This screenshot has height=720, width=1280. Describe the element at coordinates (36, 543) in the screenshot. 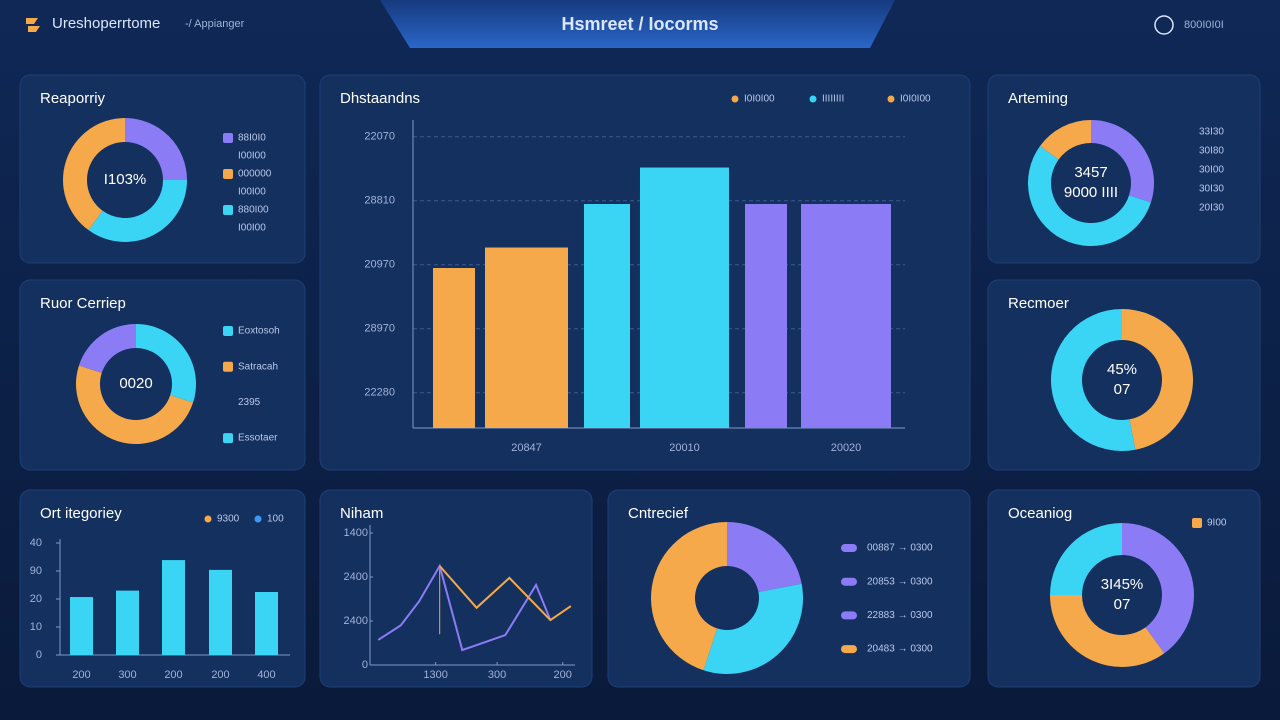

I see `y-tick-label: 40` at that location.